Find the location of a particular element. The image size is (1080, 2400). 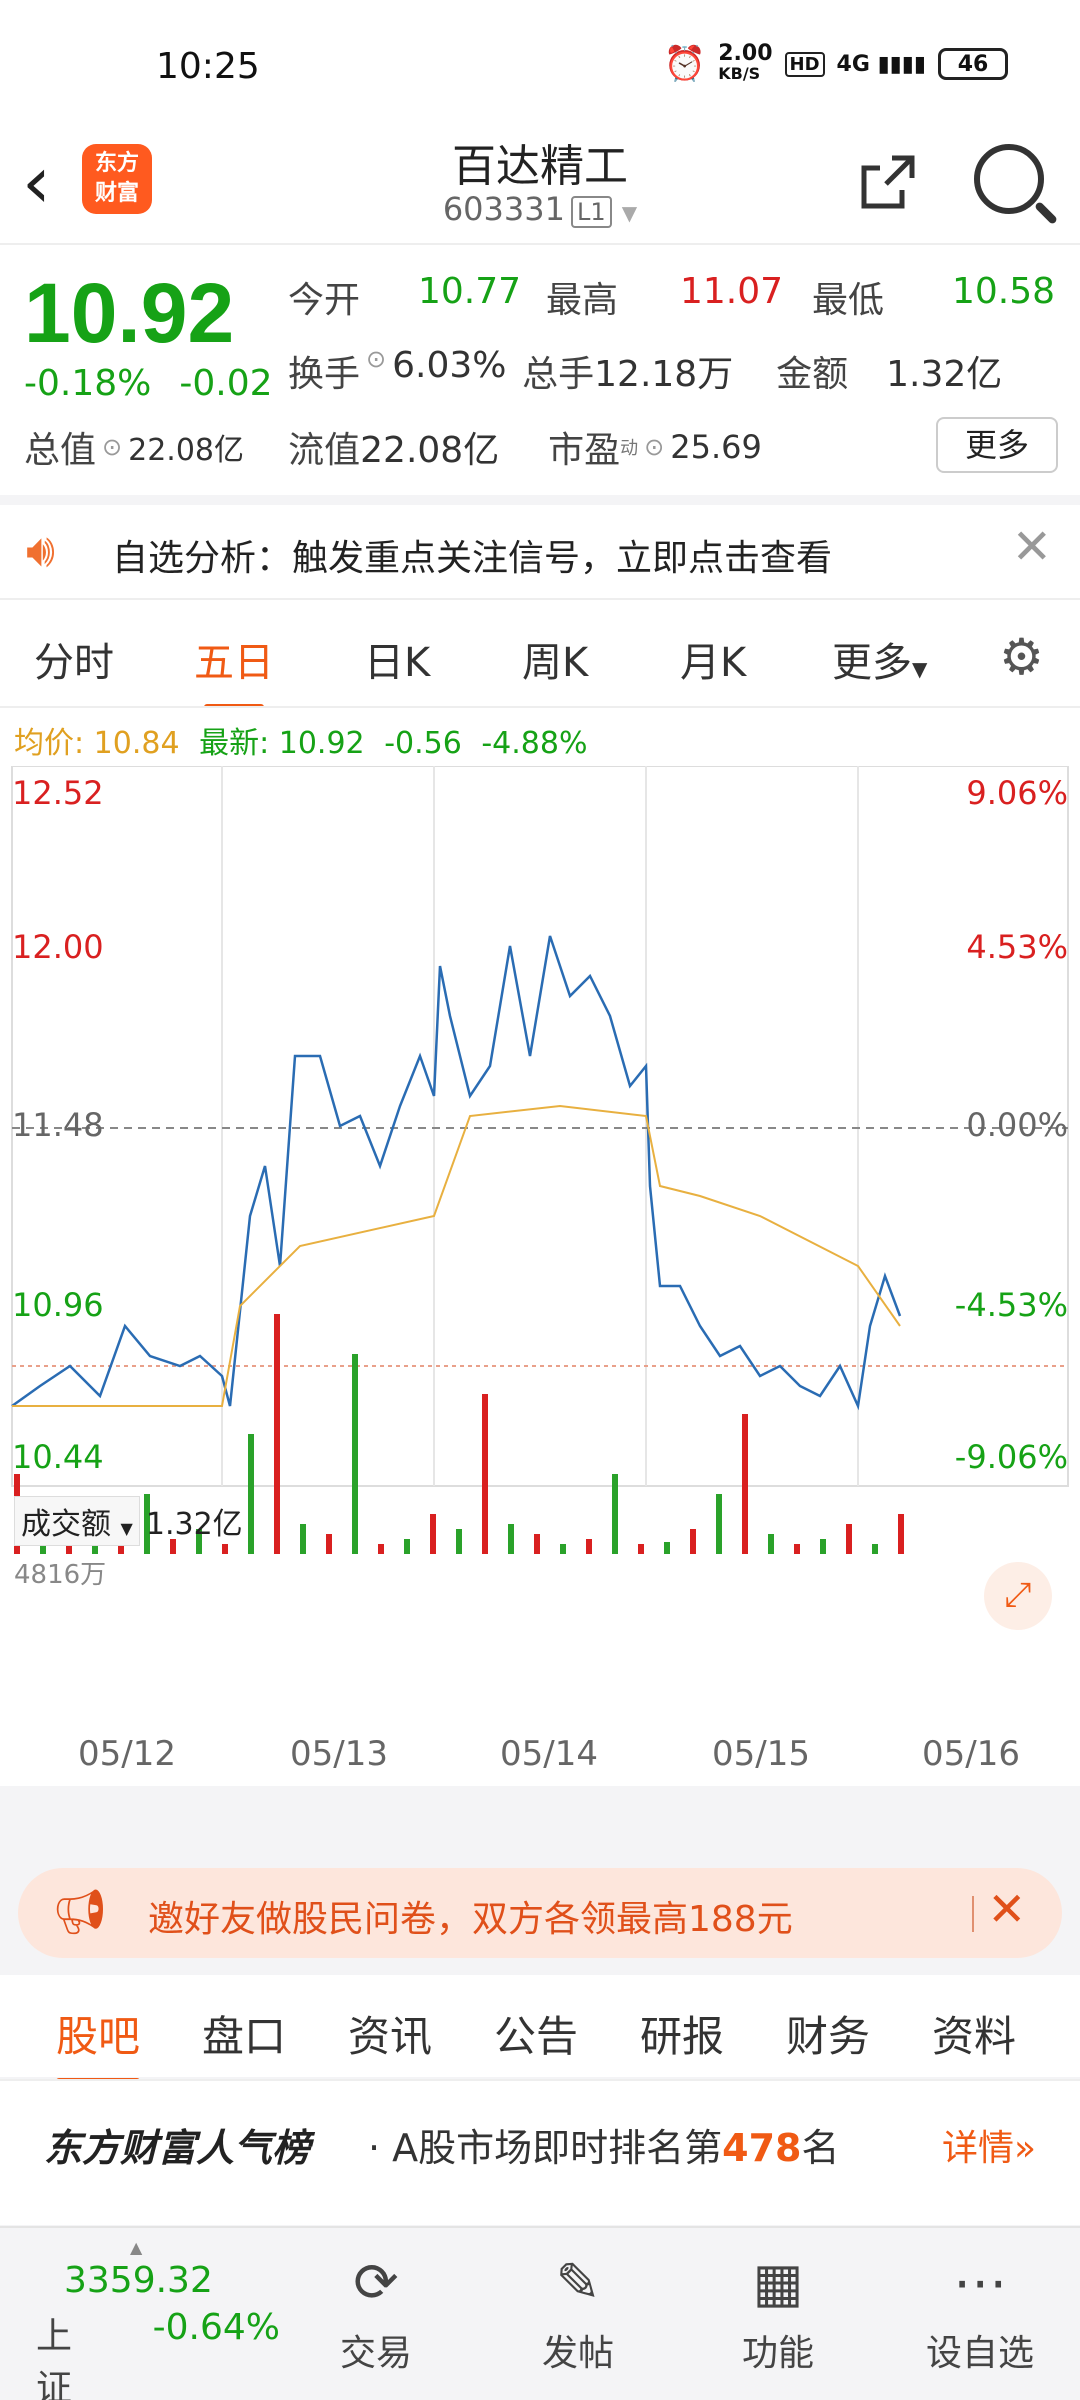

nav-functions: ▦ 功能 is located at coordinates (778, 2312).